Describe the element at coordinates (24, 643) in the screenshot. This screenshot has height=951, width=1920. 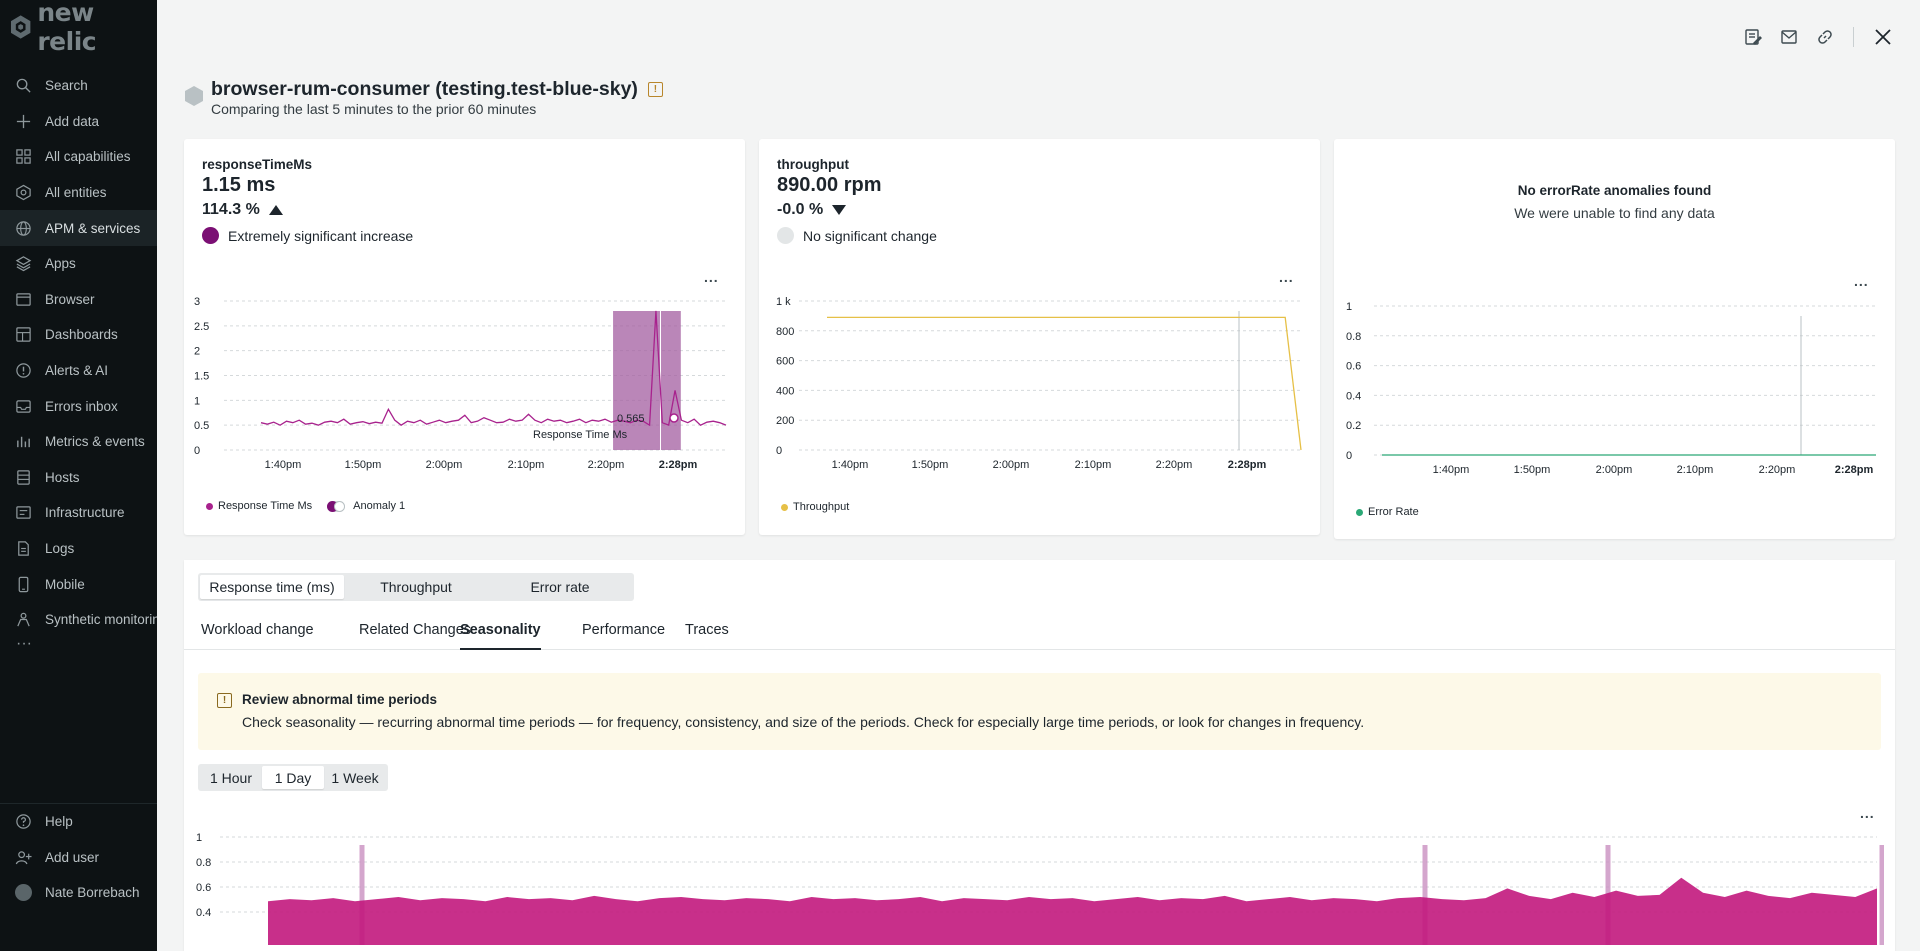
I see `more-nav-button: ···` at that location.